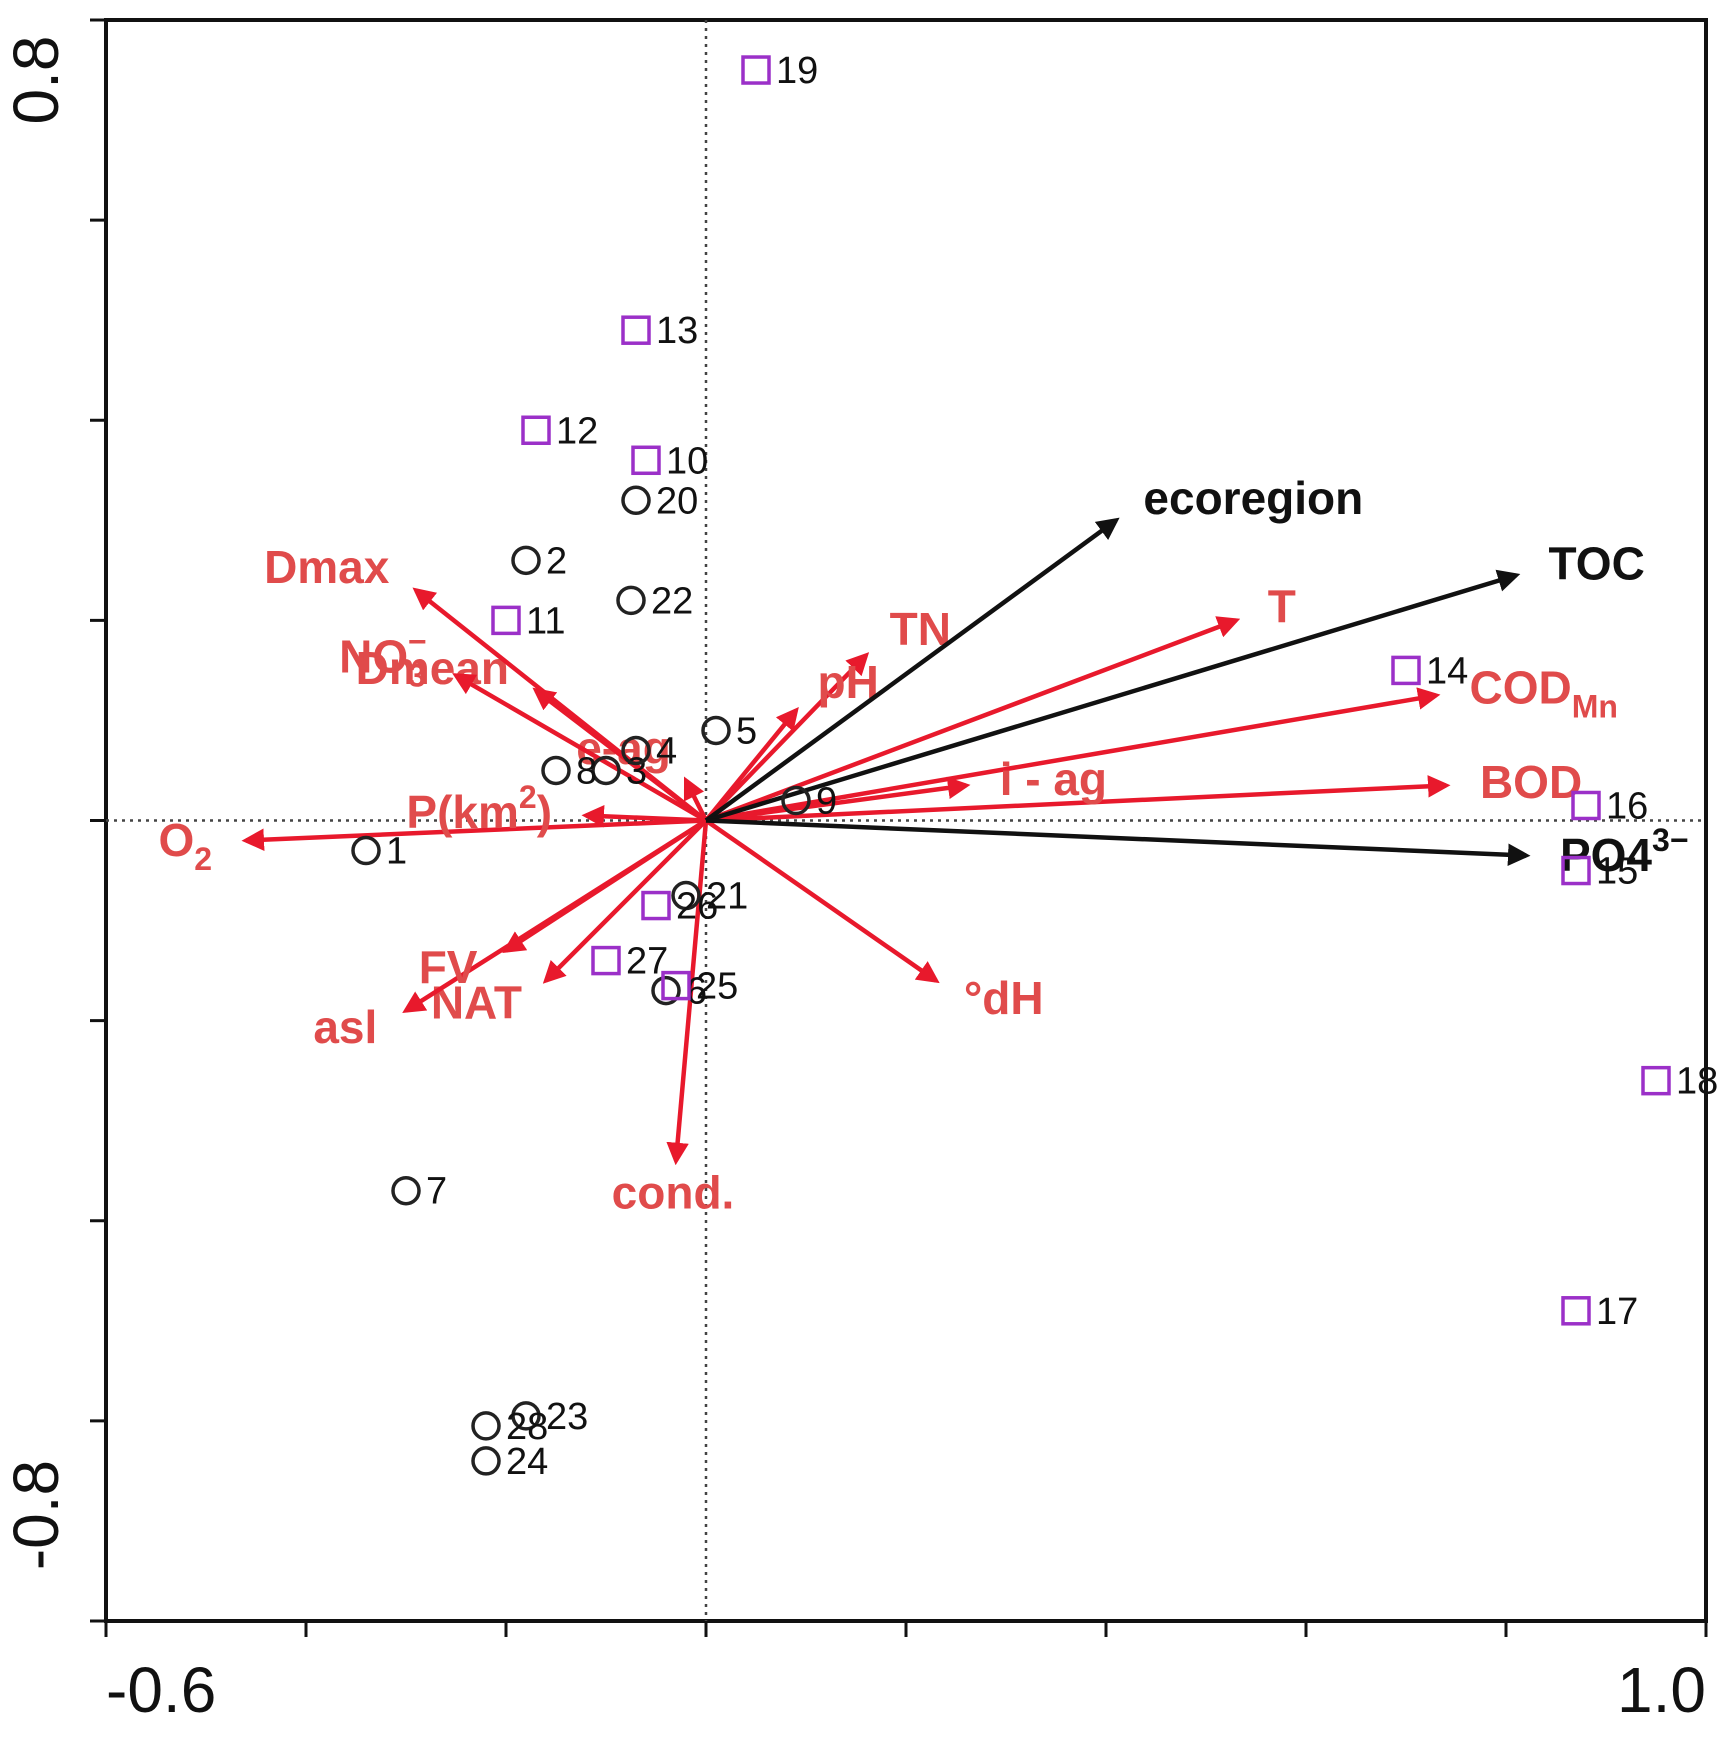 This screenshot has width=1728, height=1743. Describe the element at coordinates (687, 461) in the screenshot. I see `site-10-label: 10` at that location.